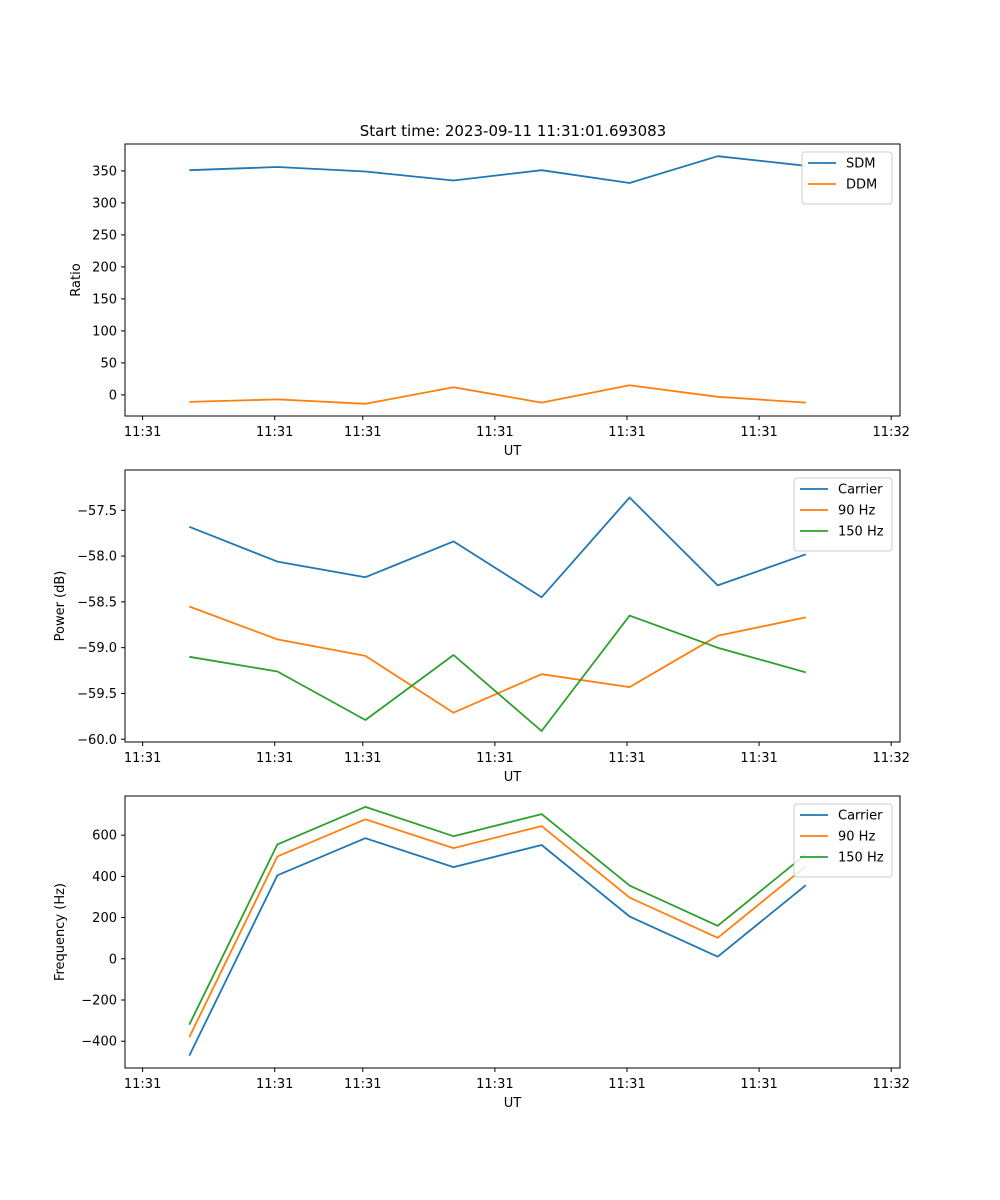 Image resolution: width=1000 pixels, height=1200 pixels. I want to click on y-axis-label: Ratio, so click(76, 279).